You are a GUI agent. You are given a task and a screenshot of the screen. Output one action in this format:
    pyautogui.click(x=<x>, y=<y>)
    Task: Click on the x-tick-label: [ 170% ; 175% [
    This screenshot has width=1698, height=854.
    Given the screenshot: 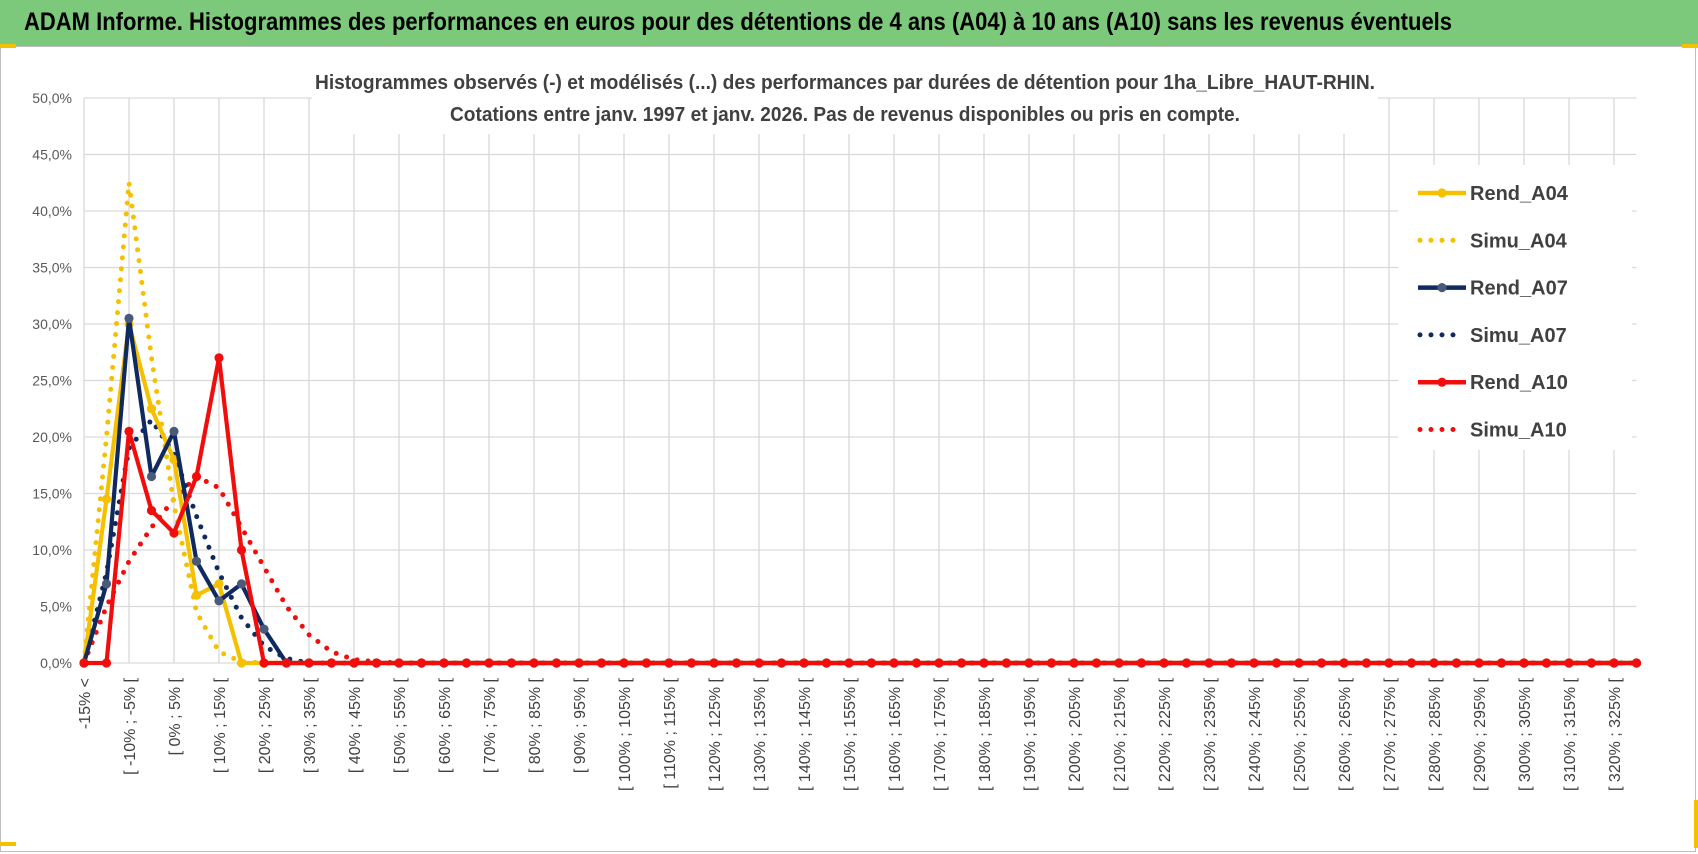 What is the action you would take?
    pyautogui.click(x=940, y=734)
    